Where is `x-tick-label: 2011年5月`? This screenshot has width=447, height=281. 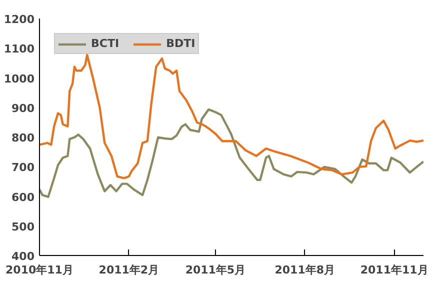
x-tick-label: 2011年5月 is located at coordinates (215, 270).